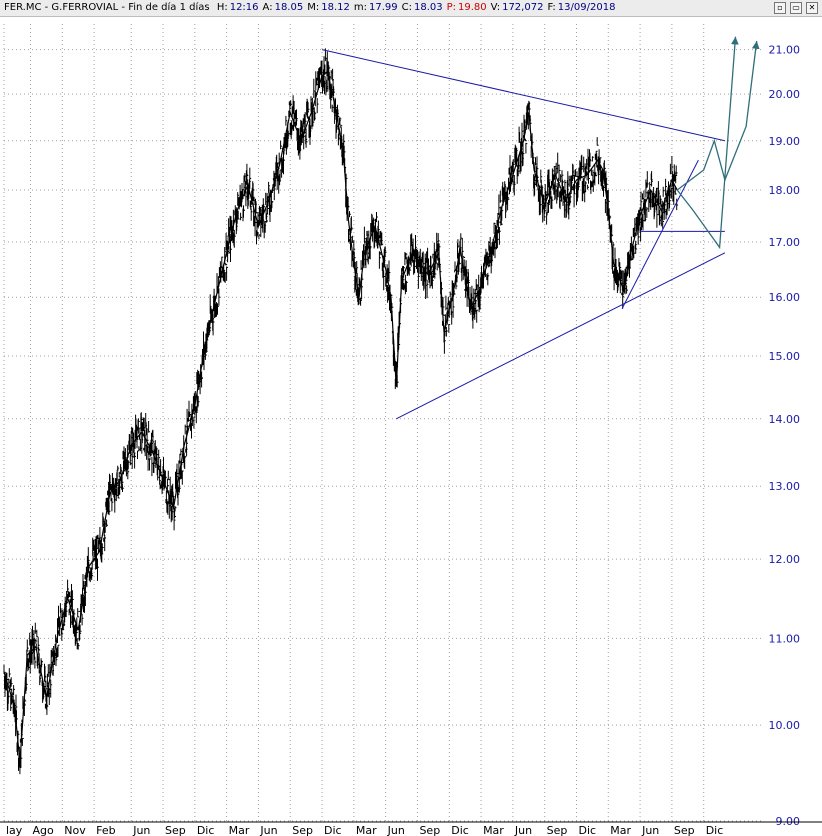 This screenshot has height=836, width=822. I want to click on header-field-value: 19.80, so click(472, 7).